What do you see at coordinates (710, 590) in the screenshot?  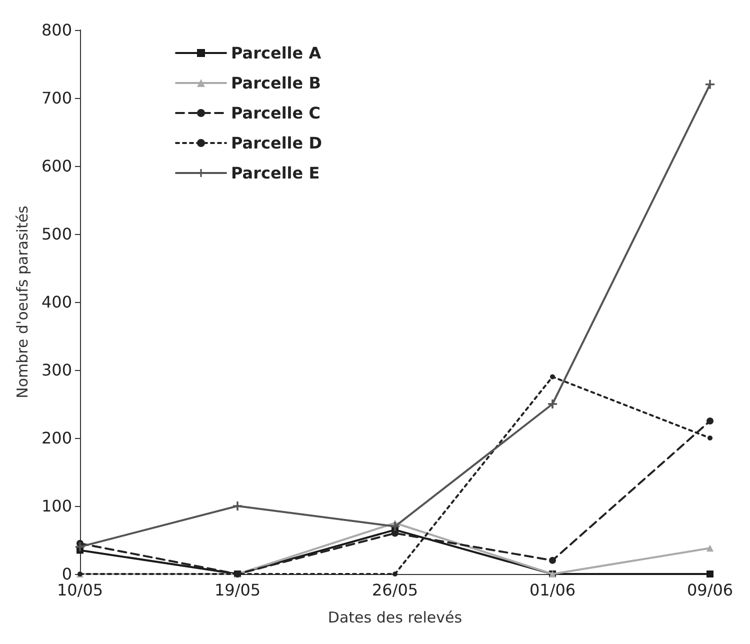 I see `x-tick-label: 09/06` at bounding box center [710, 590].